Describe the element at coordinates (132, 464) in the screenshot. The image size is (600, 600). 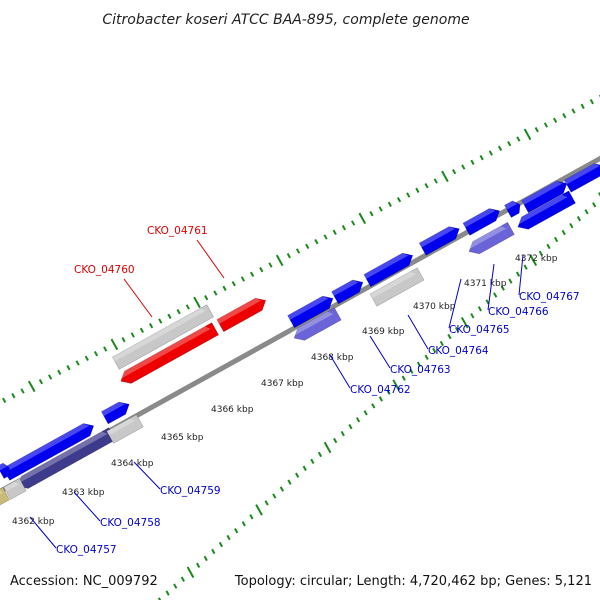
I see `tick-label: 4364 kbp` at that location.